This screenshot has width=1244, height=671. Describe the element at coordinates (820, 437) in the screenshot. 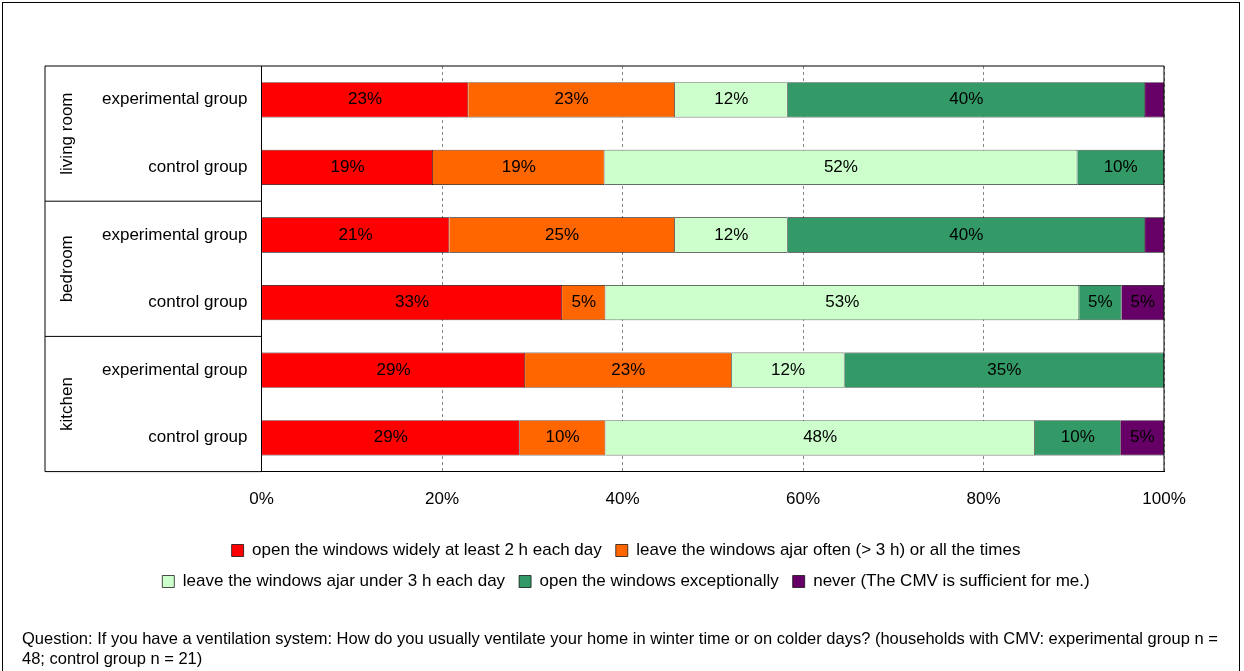

I see `data-label: 48%` at that location.